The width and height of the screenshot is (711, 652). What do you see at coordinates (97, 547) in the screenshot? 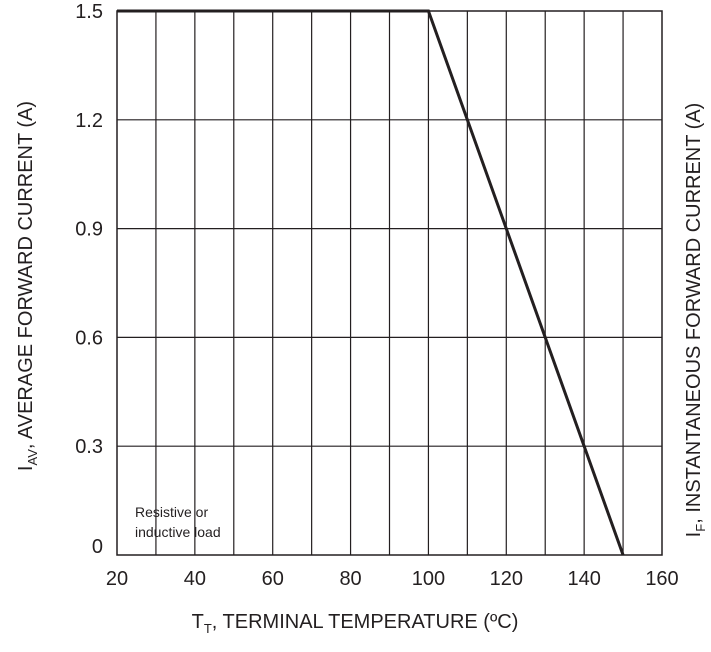
I see `y-tick-label: 0` at bounding box center [97, 547].